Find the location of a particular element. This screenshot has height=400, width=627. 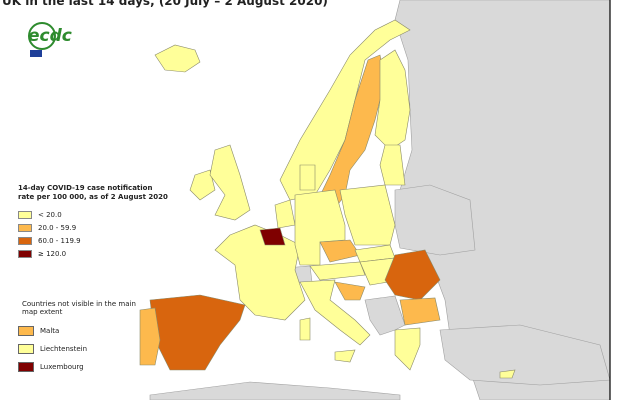

legend-rows: < 20.0 20.0 - 59.9 60.0 - 119.9 ≥ 120.0 is located at coordinates (93, 234).